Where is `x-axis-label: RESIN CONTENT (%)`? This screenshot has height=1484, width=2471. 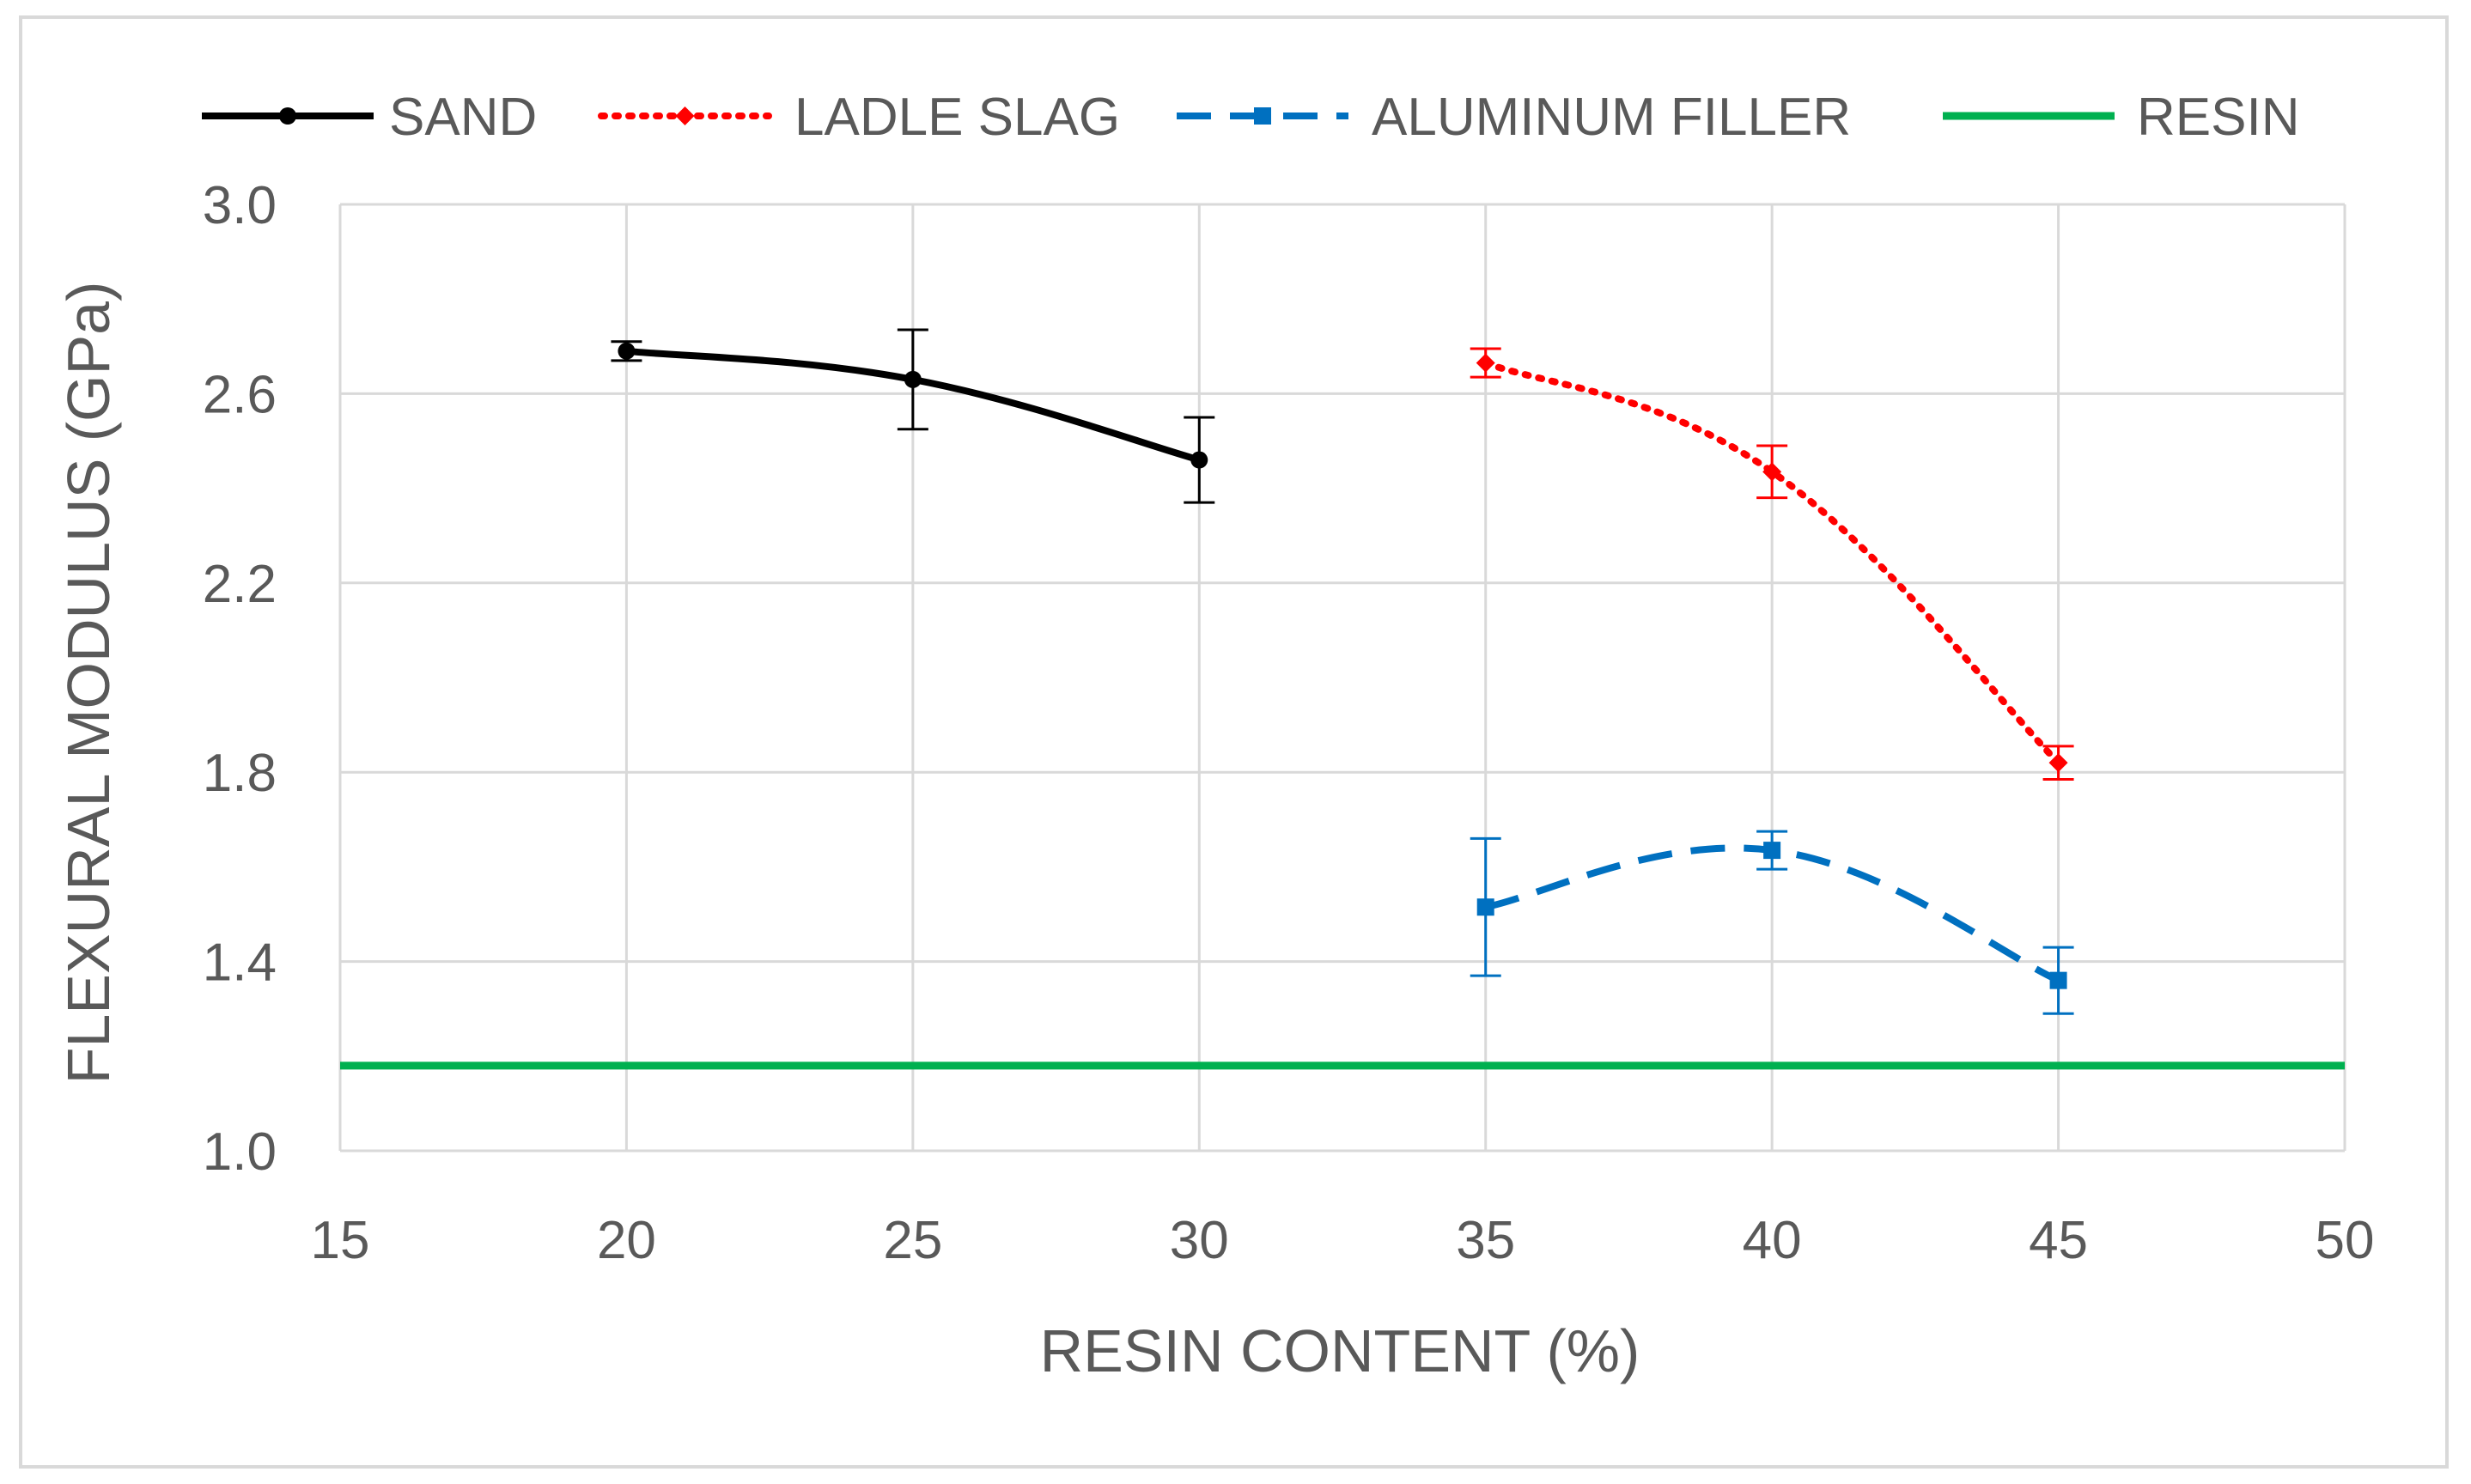 x-axis-label: RESIN CONTENT (%) is located at coordinates (1340, 1350).